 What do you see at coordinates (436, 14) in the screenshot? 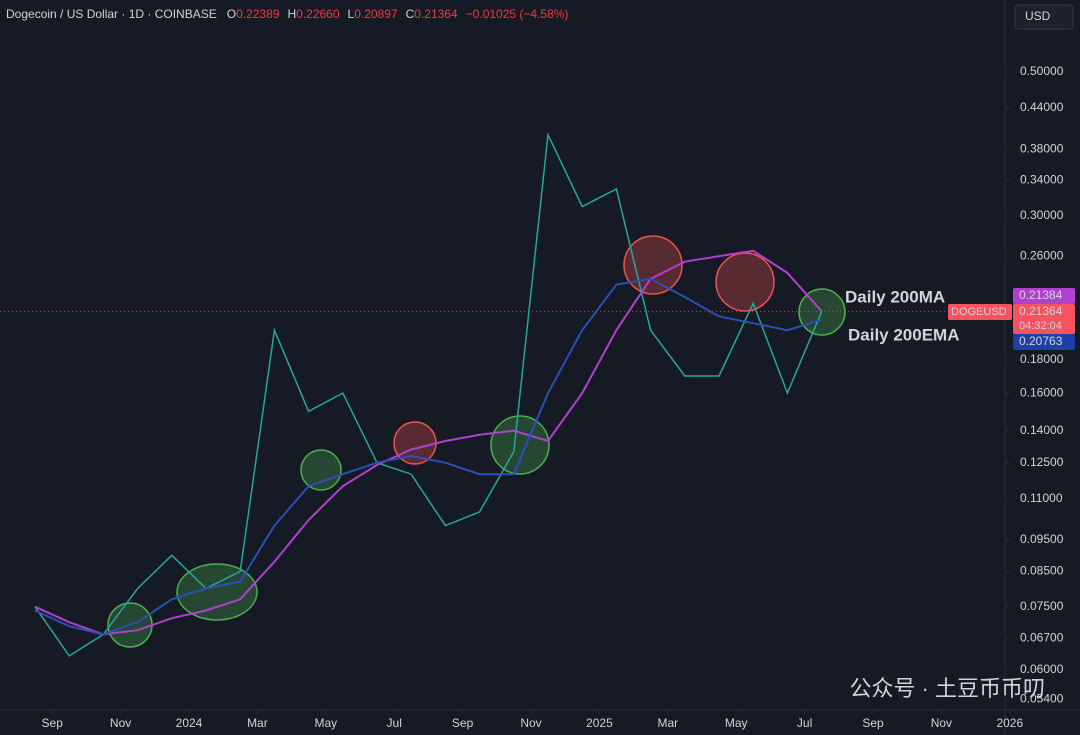
I see `ohlc-value: 0.21364` at bounding box center [436, 14].